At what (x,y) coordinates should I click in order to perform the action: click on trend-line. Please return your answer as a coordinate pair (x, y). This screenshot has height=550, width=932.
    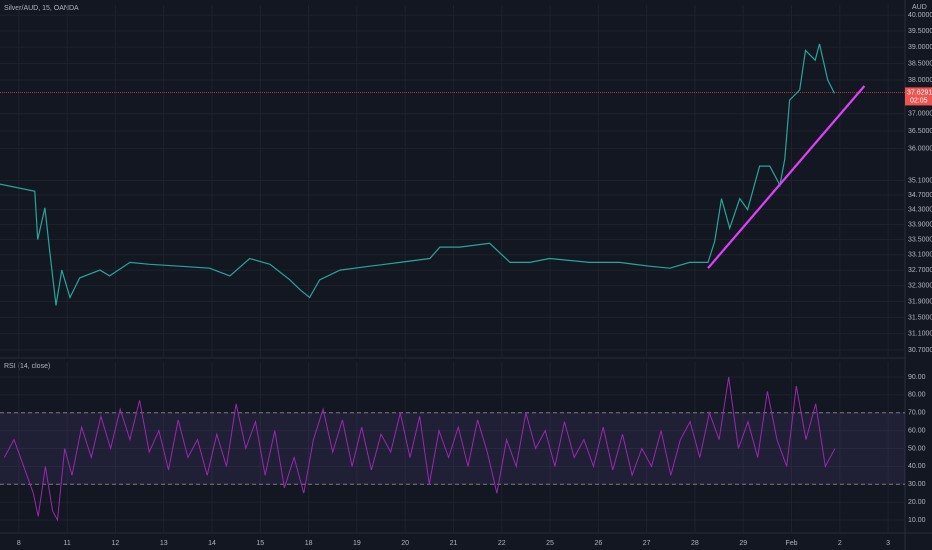
    Looking at the image, I should click on (786, 177).